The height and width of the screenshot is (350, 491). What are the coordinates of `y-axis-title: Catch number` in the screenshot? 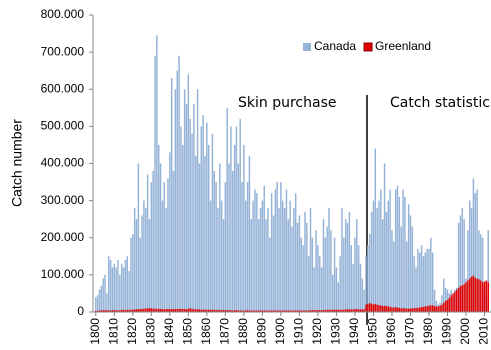 It's located at (17, 163).